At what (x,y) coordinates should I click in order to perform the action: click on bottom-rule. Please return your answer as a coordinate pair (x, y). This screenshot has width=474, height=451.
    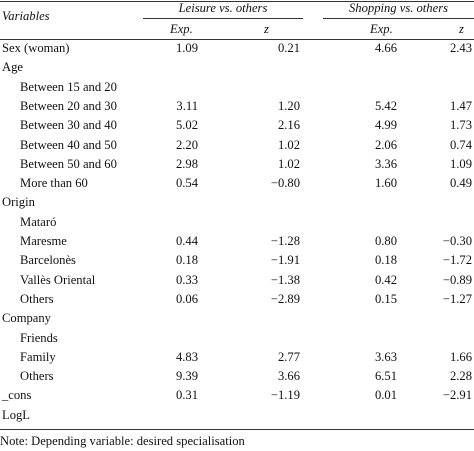
    Looking at the image, I should click on (237, 429).